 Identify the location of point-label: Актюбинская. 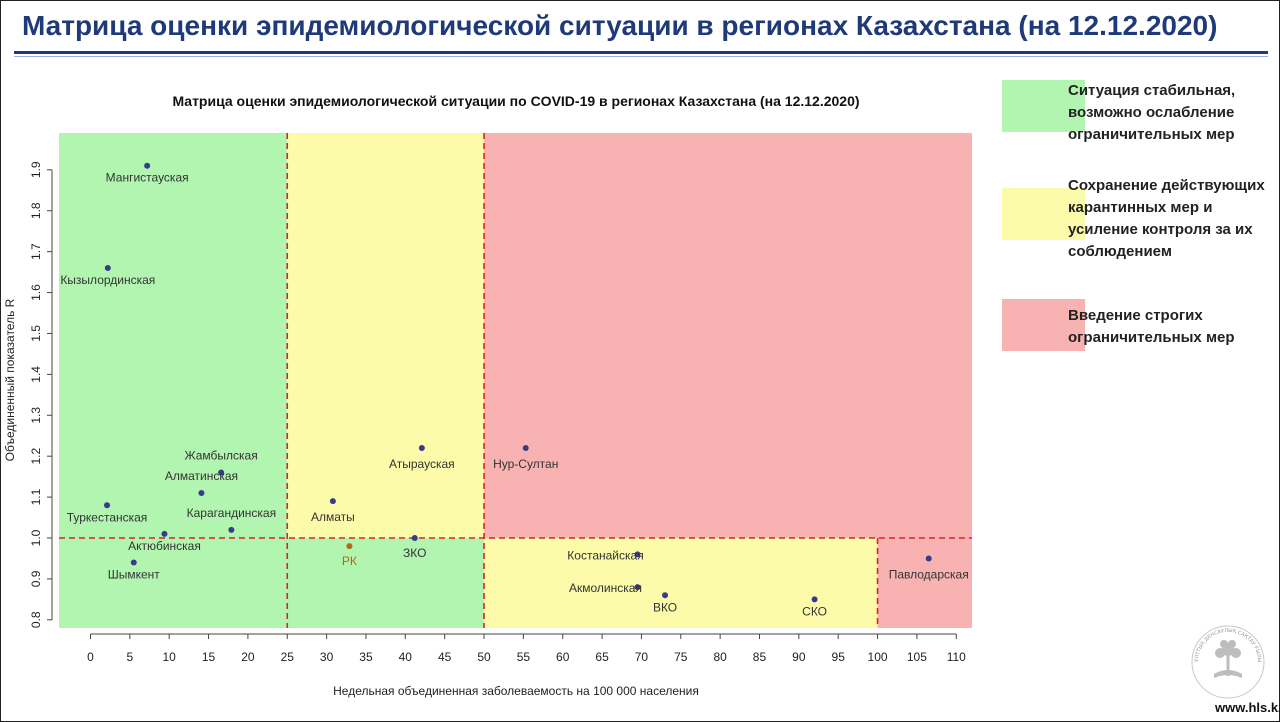
(164, 546).